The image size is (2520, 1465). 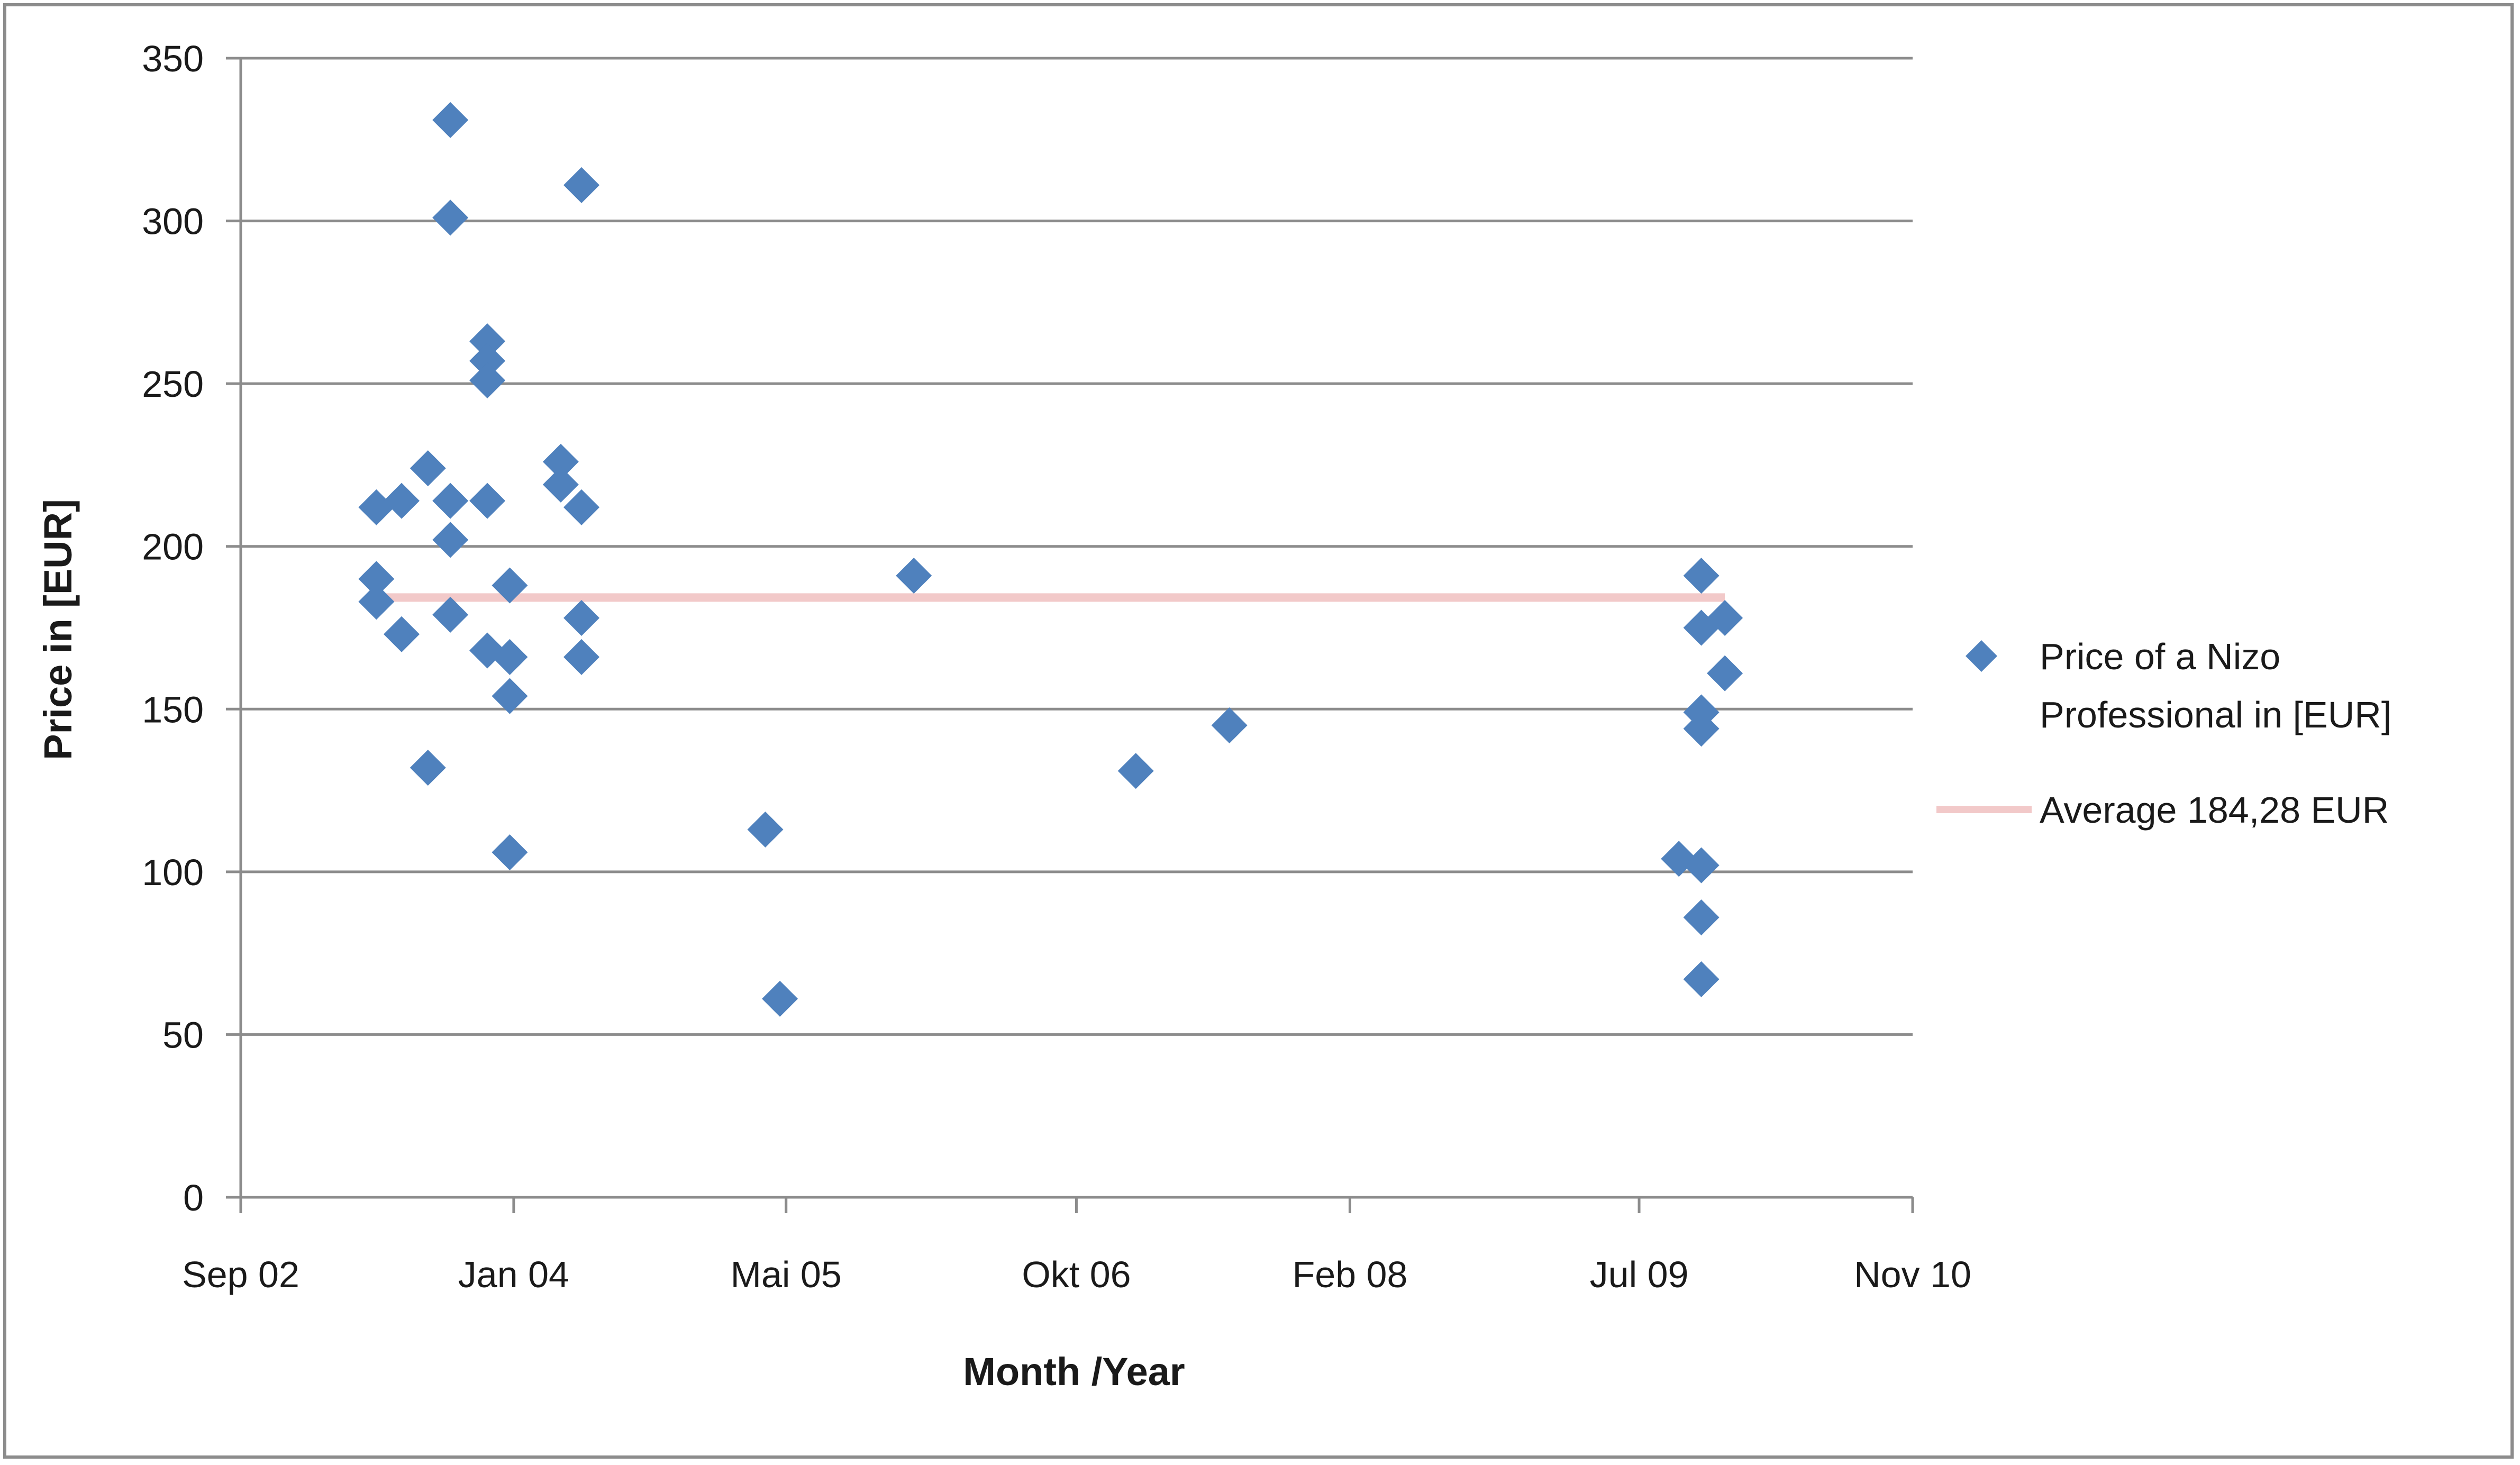 What do you see at coordinates (240, 1274) in the screenshot?
I see `x-tick-label: Sep 02` at bounding box center [240, 1274].